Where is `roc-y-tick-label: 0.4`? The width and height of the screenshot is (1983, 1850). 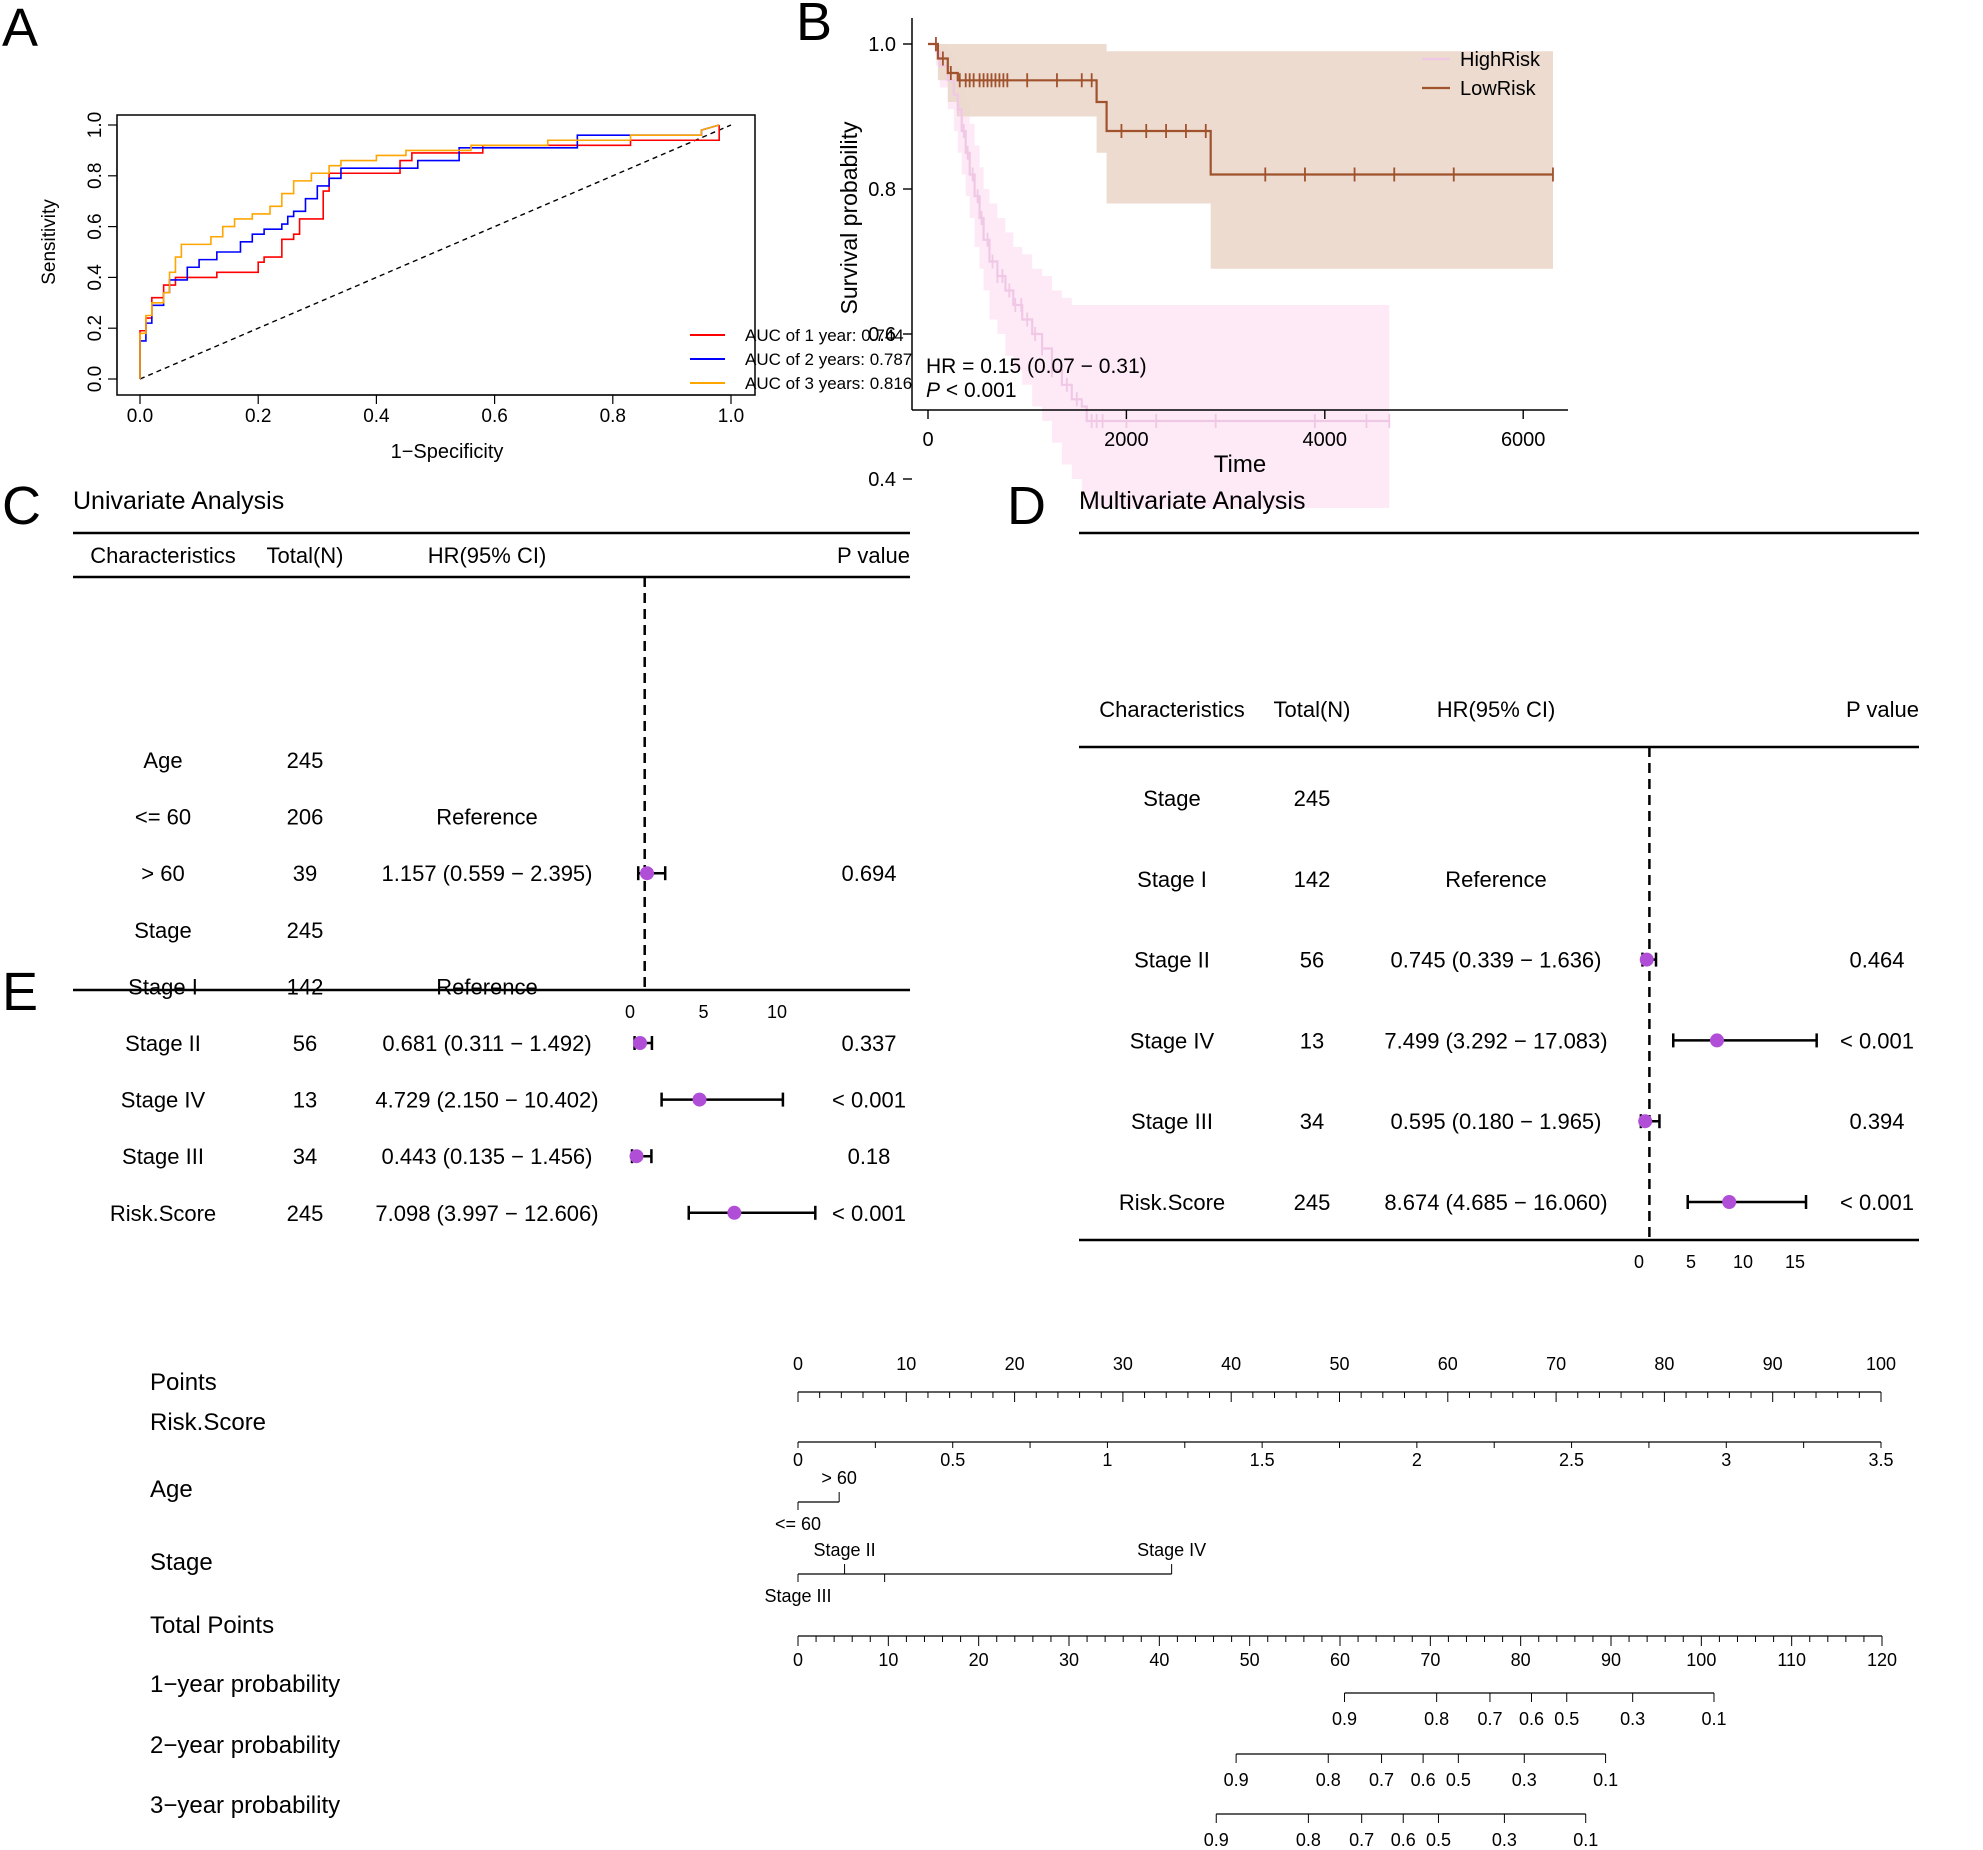 roc-y-tick-label: 0.4 is located at coordinates (95, 277).